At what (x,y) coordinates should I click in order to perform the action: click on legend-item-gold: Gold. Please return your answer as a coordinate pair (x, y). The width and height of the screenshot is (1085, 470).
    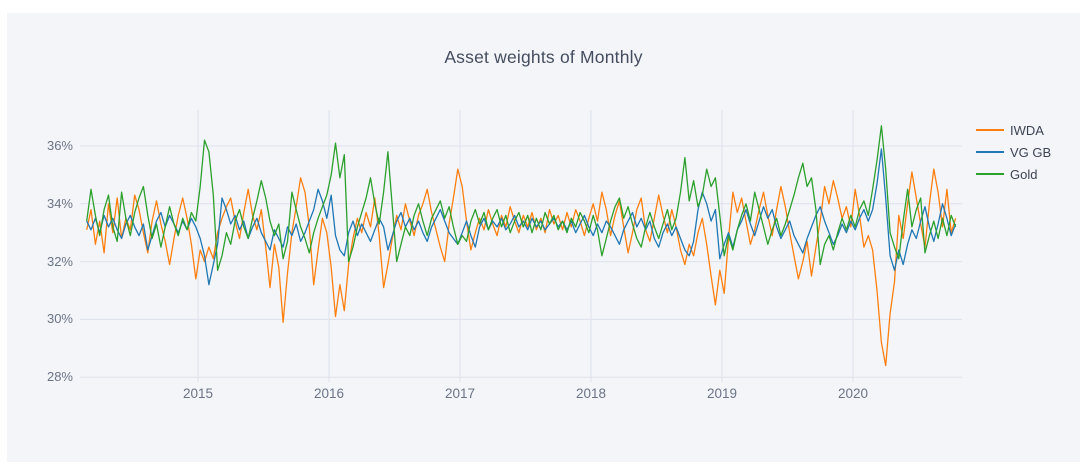
    Looking at the image, I should click on (1013, 174).